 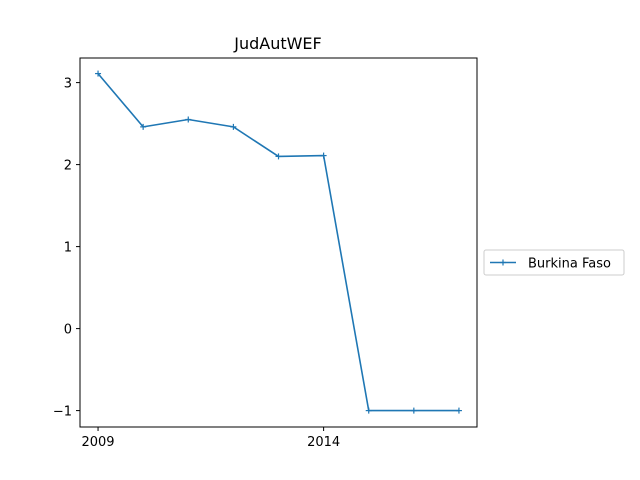 What do you see at coordinates (503, 262) in the screenshot?
I see `legend-swatch` at bounding box center [503, 262].